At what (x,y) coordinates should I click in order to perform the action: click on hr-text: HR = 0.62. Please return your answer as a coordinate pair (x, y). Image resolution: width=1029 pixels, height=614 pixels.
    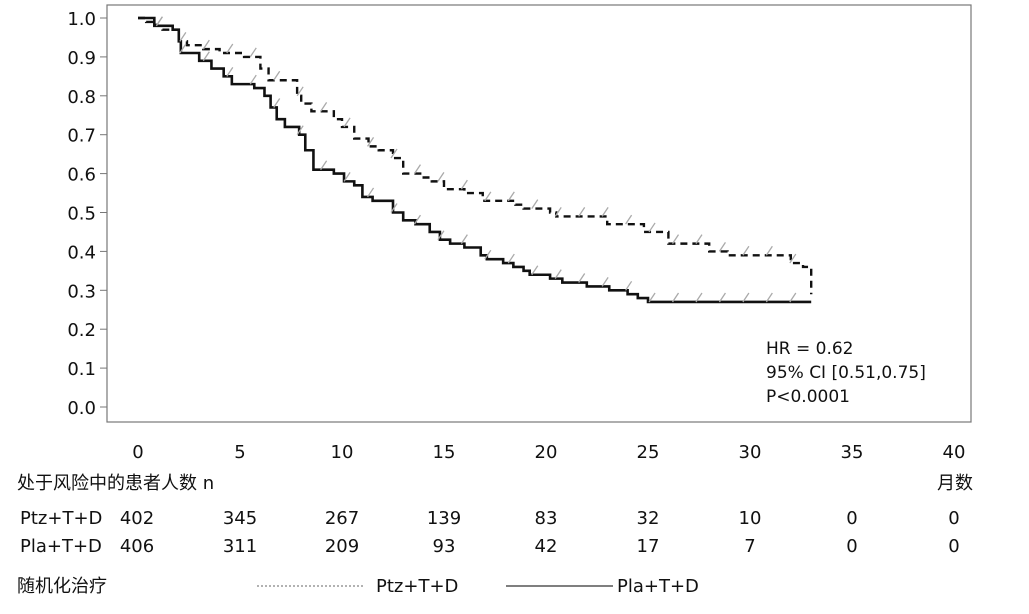
    Looking at the image, I should click on (810, 349).